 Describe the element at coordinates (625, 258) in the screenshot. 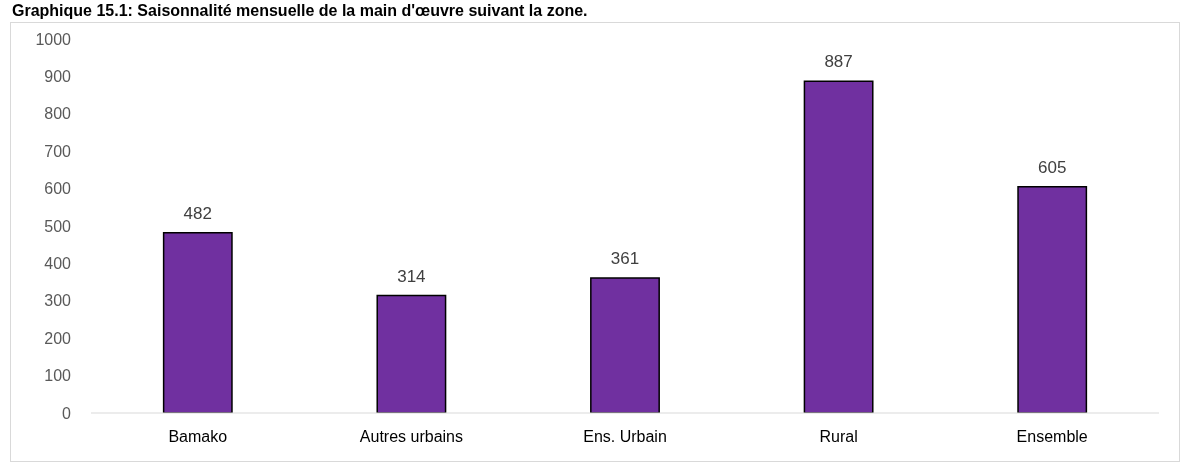

I see `data-label: 361` at that location.